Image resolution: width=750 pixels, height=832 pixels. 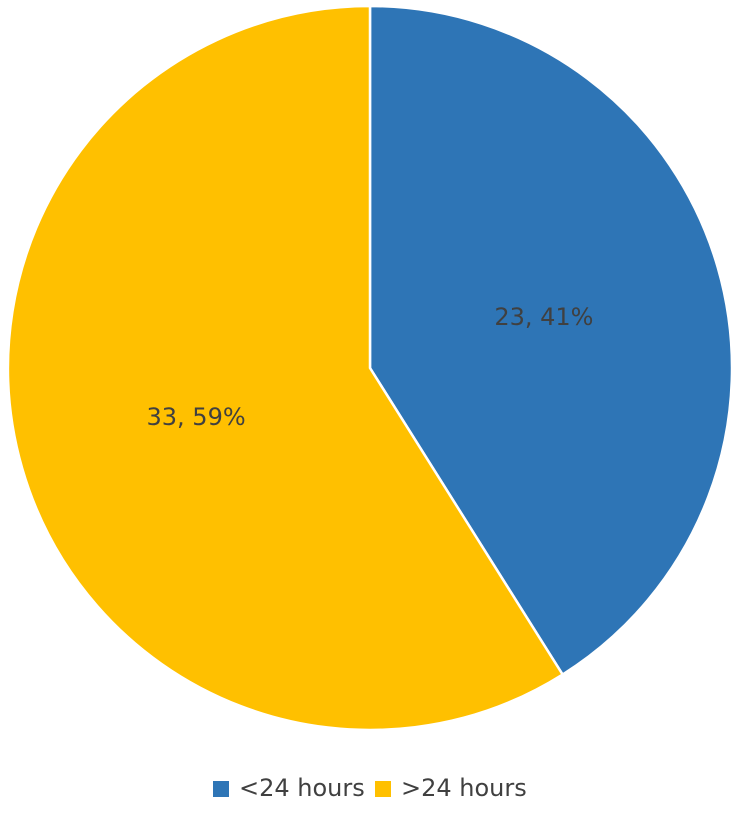 What do you see at coordinates (464, 788) in the screenshot?
I see `legend-label: >24 hours` at bounding box center [464, 788].